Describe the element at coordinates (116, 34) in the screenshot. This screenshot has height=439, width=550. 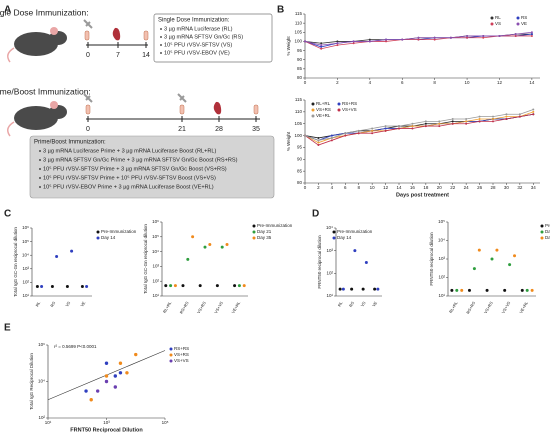
I see `spleen-icon` at that location.